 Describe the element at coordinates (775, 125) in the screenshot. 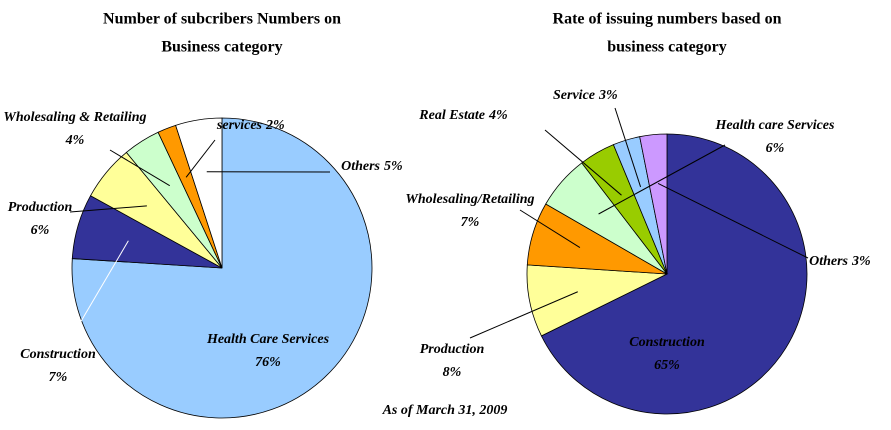

I see `slice-label: Health care Services` at that location.